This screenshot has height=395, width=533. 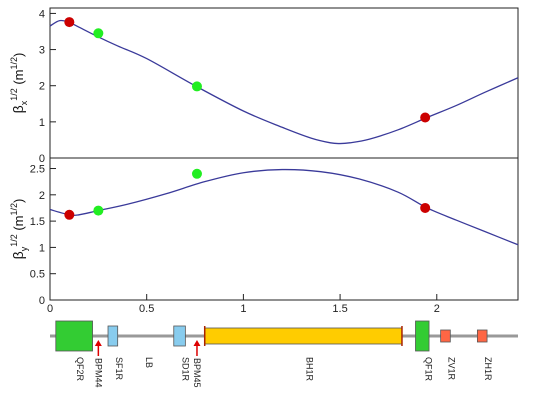 I want to click on bottom-ytick-label: 0, so click(x=42, y=301).